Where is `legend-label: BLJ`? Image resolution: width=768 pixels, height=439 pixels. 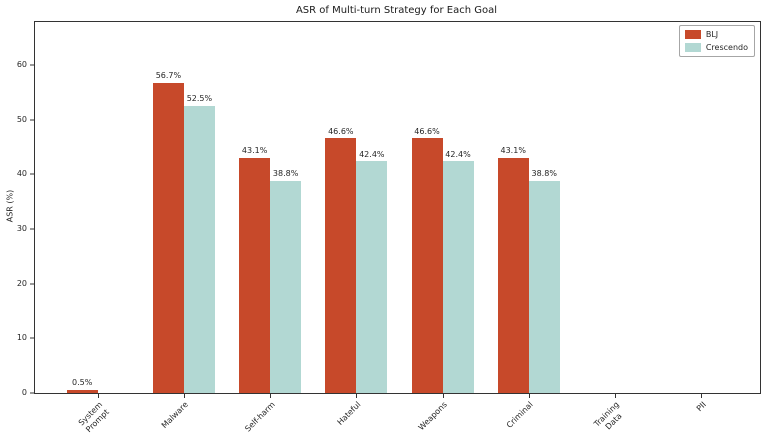
legend-label: BLJ is located at coordinates (712, 34).